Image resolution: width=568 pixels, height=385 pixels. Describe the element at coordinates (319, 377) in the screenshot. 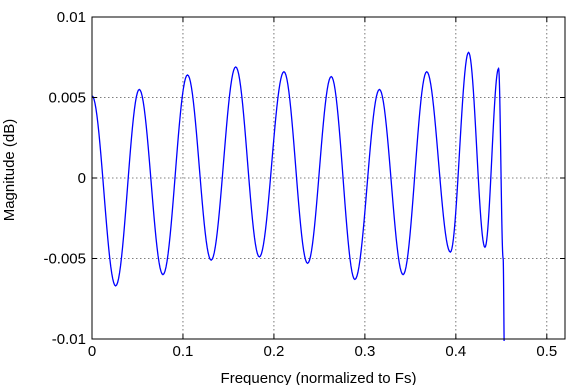

I see `x-axis-label: Frequency (normalized to Fs)` at that location.